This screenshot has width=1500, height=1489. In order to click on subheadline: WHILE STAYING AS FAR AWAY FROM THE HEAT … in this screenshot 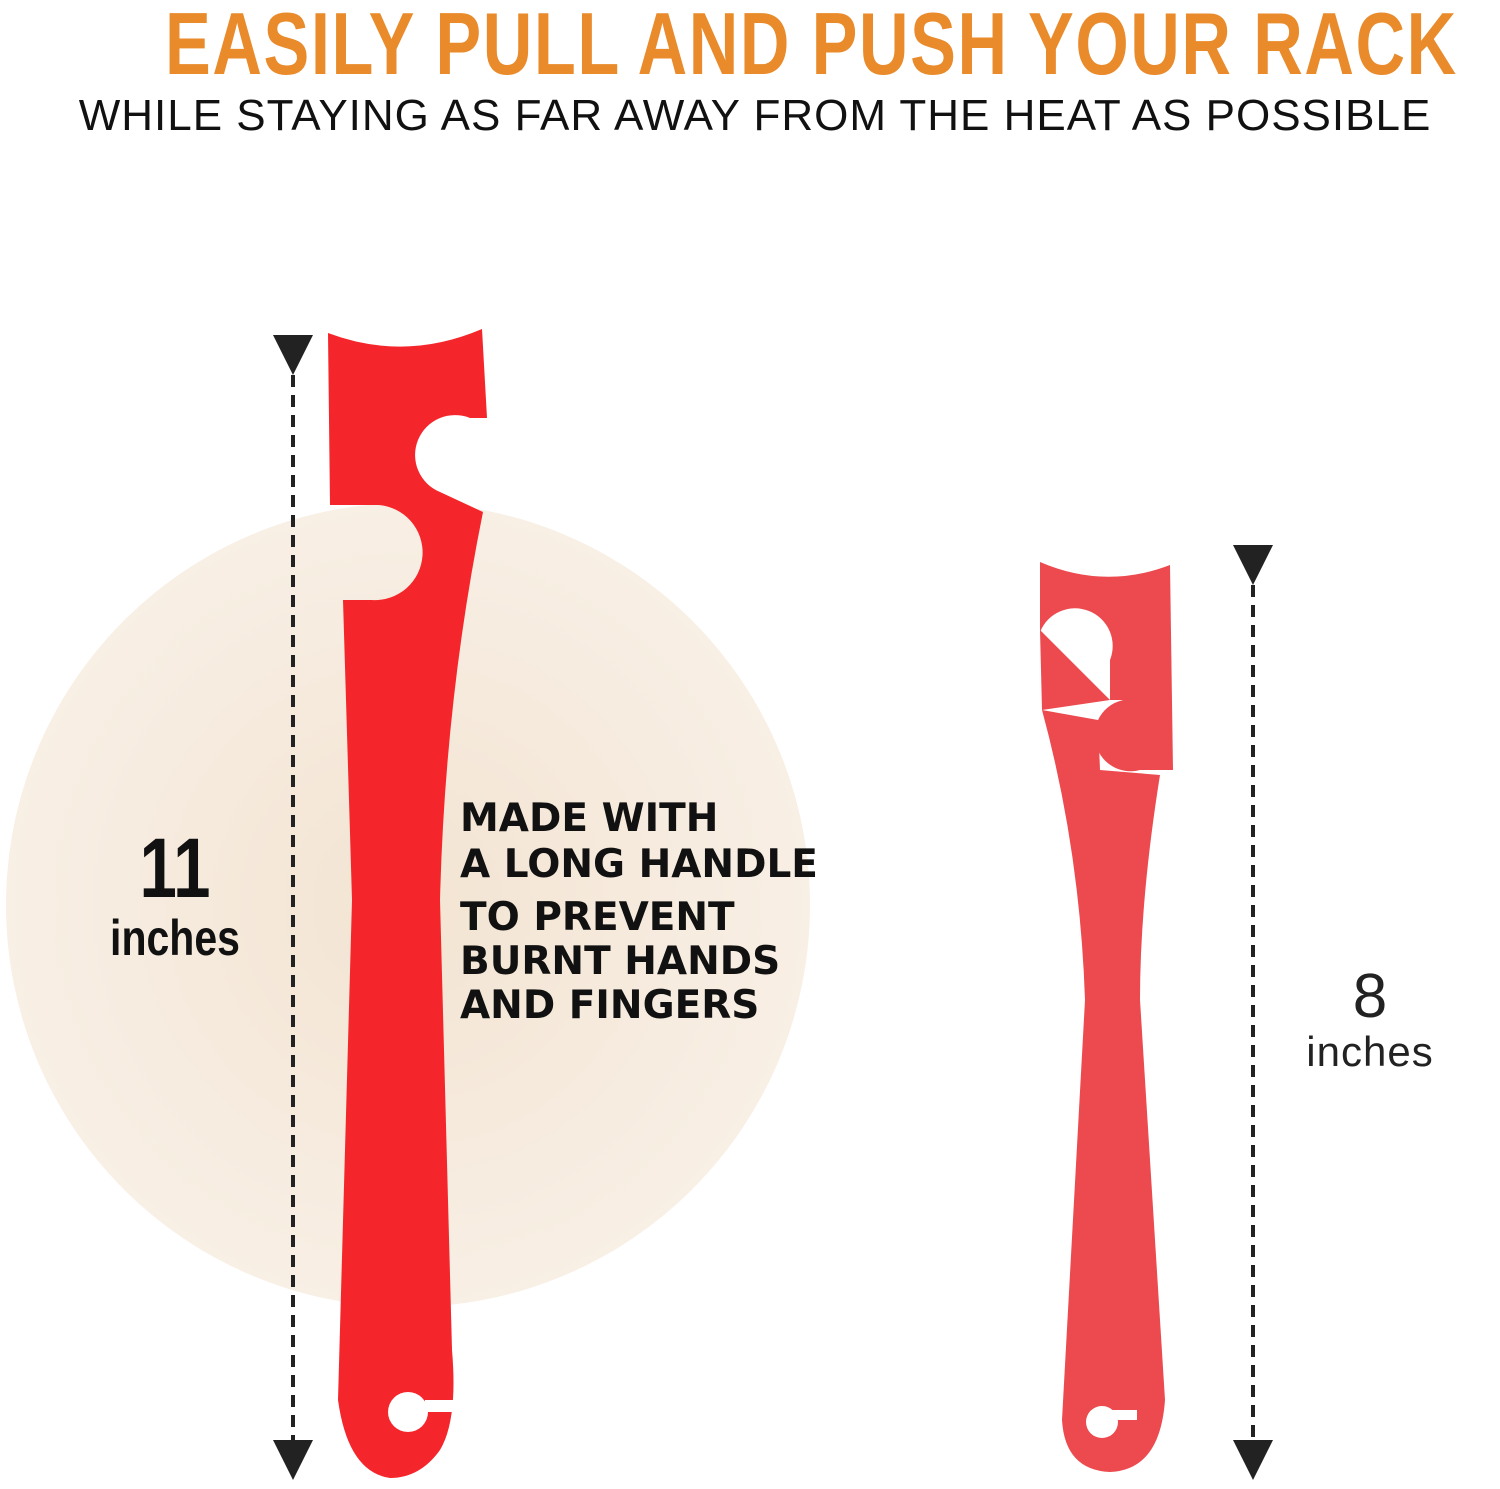, I will do `click(755, 115)`.